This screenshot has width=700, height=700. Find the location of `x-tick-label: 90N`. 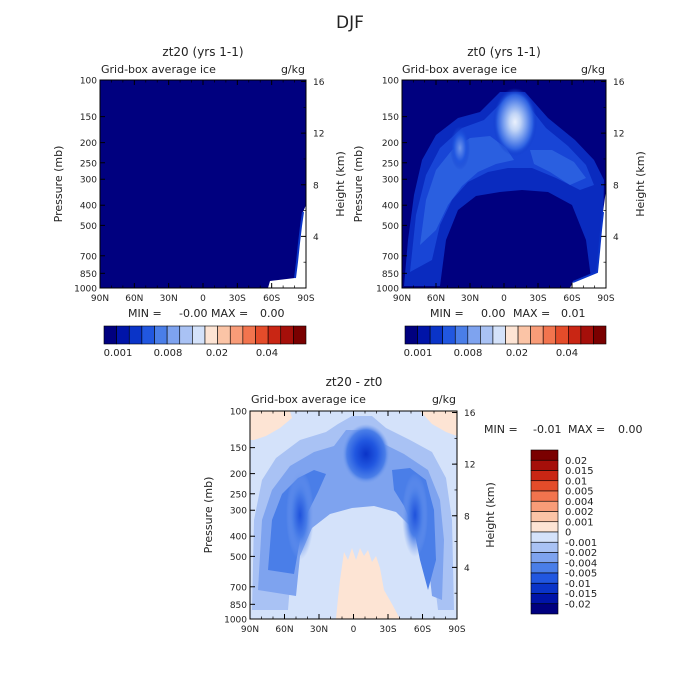

x-tick-label: 90N is located at coordinates (100, 299).